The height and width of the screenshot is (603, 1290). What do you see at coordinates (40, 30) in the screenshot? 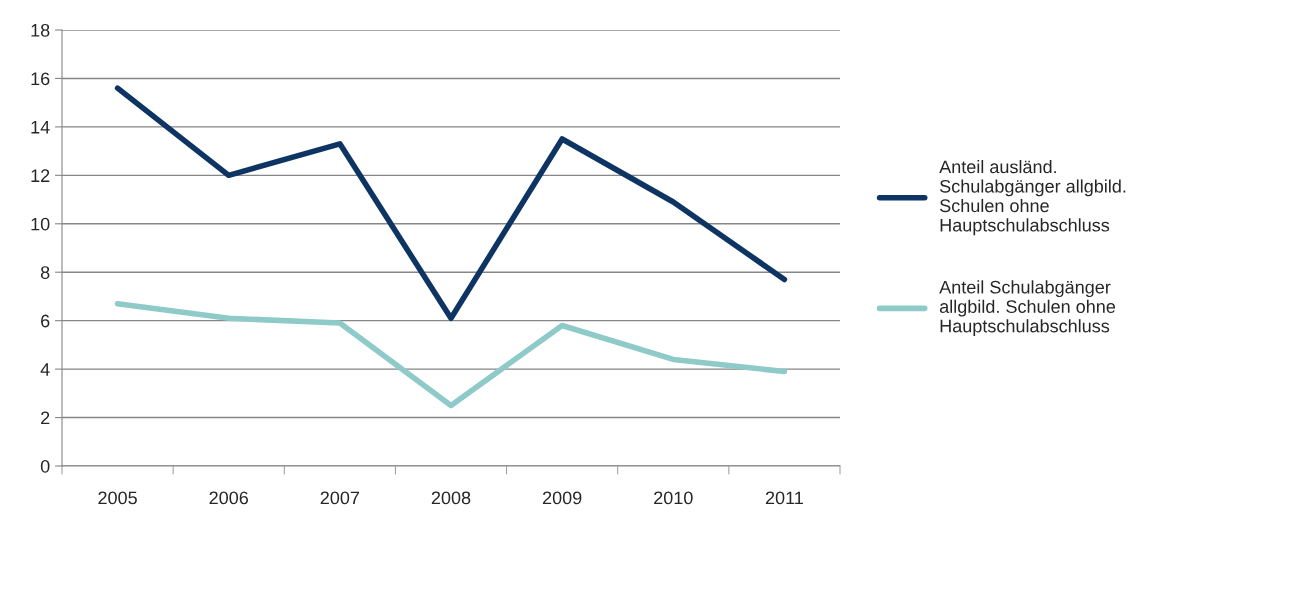
I see `y-tick-label: 18` at bounding box center [40, 30].